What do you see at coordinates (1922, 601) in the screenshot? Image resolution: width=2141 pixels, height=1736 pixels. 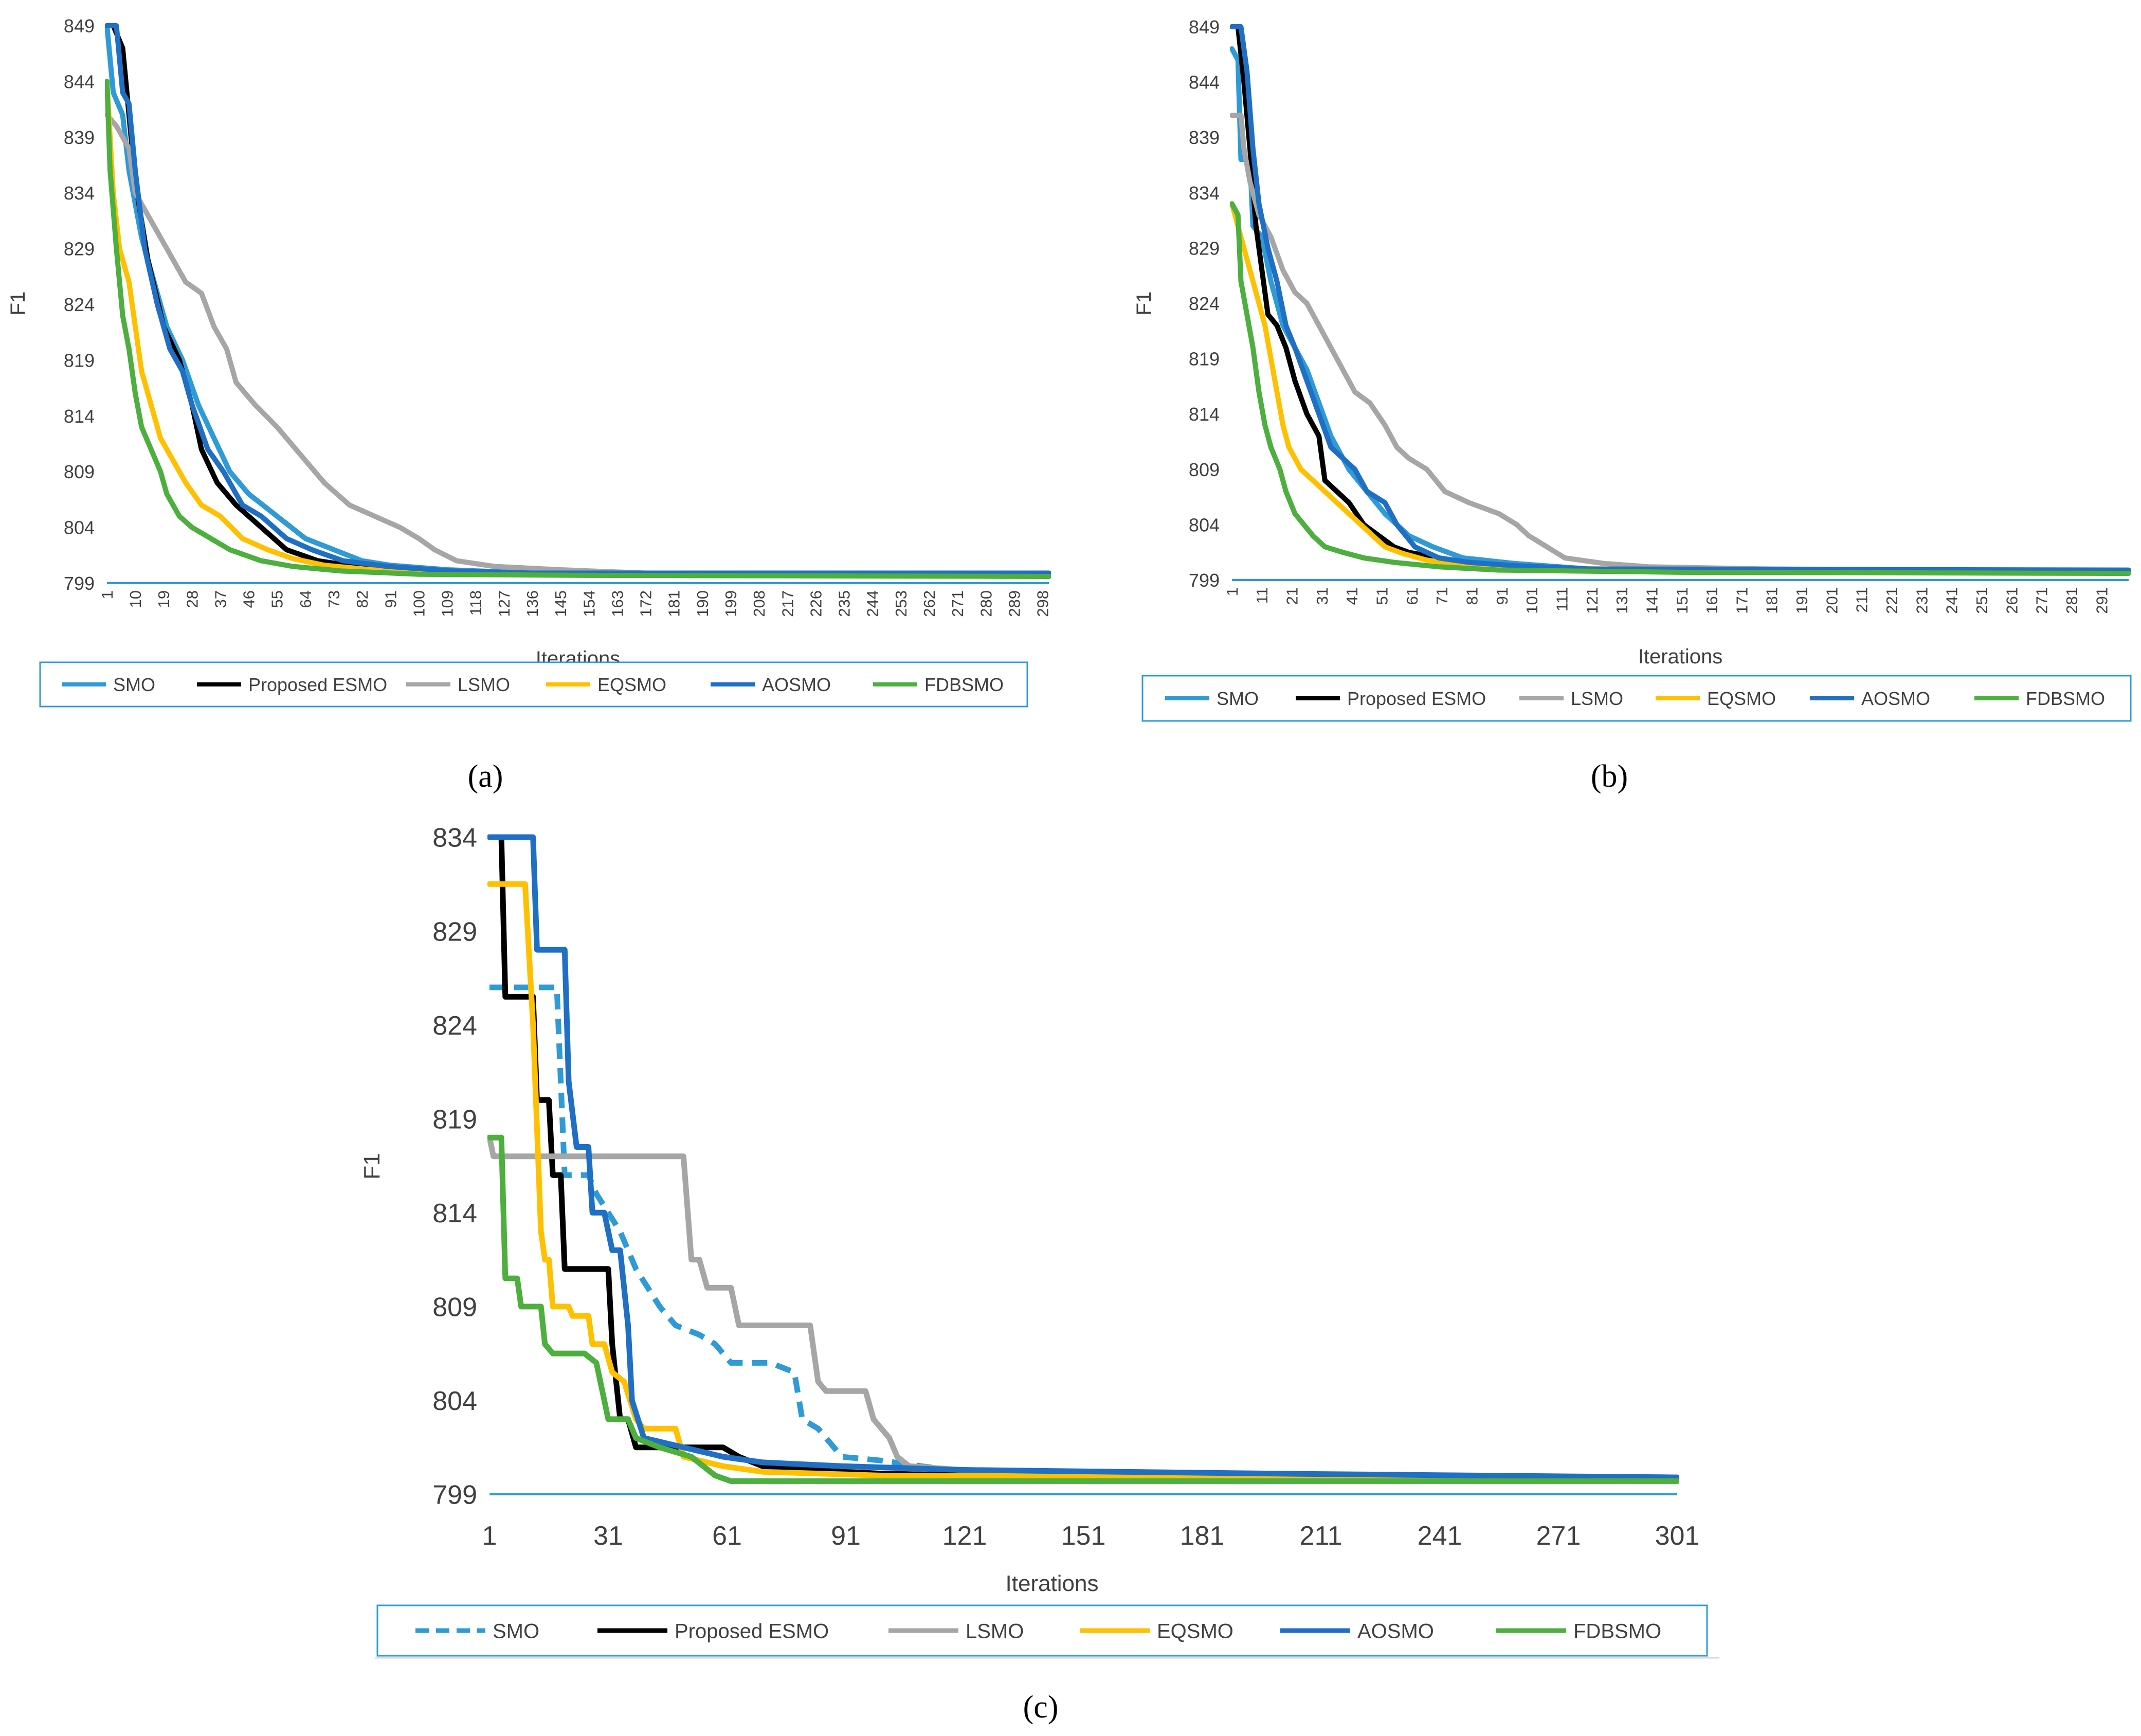 I see `x-tick-label: 231` at bounding box center [1922, 601].